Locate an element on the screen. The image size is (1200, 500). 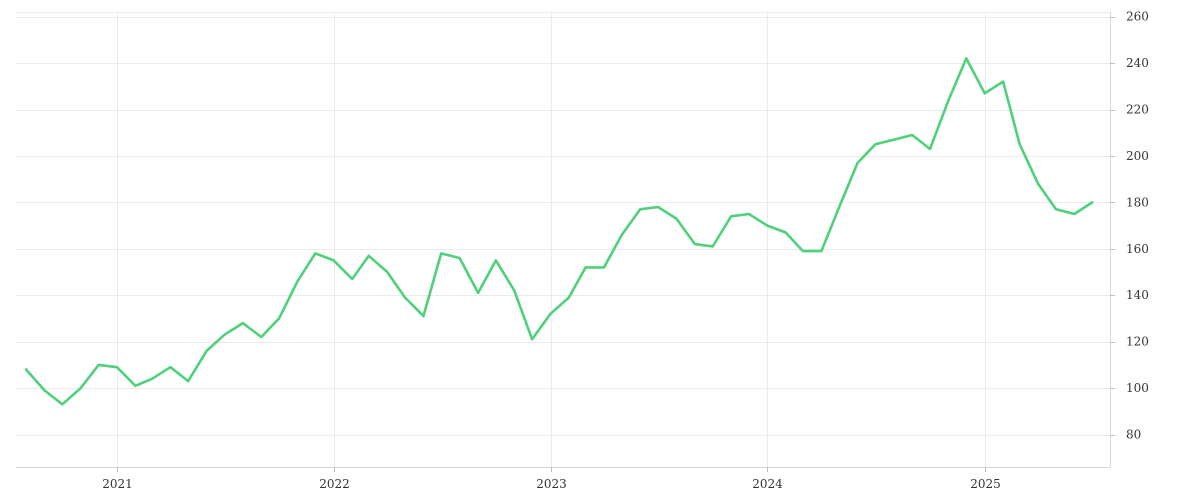
y-tick-label: 80 is located at coordinates (1133, 435).